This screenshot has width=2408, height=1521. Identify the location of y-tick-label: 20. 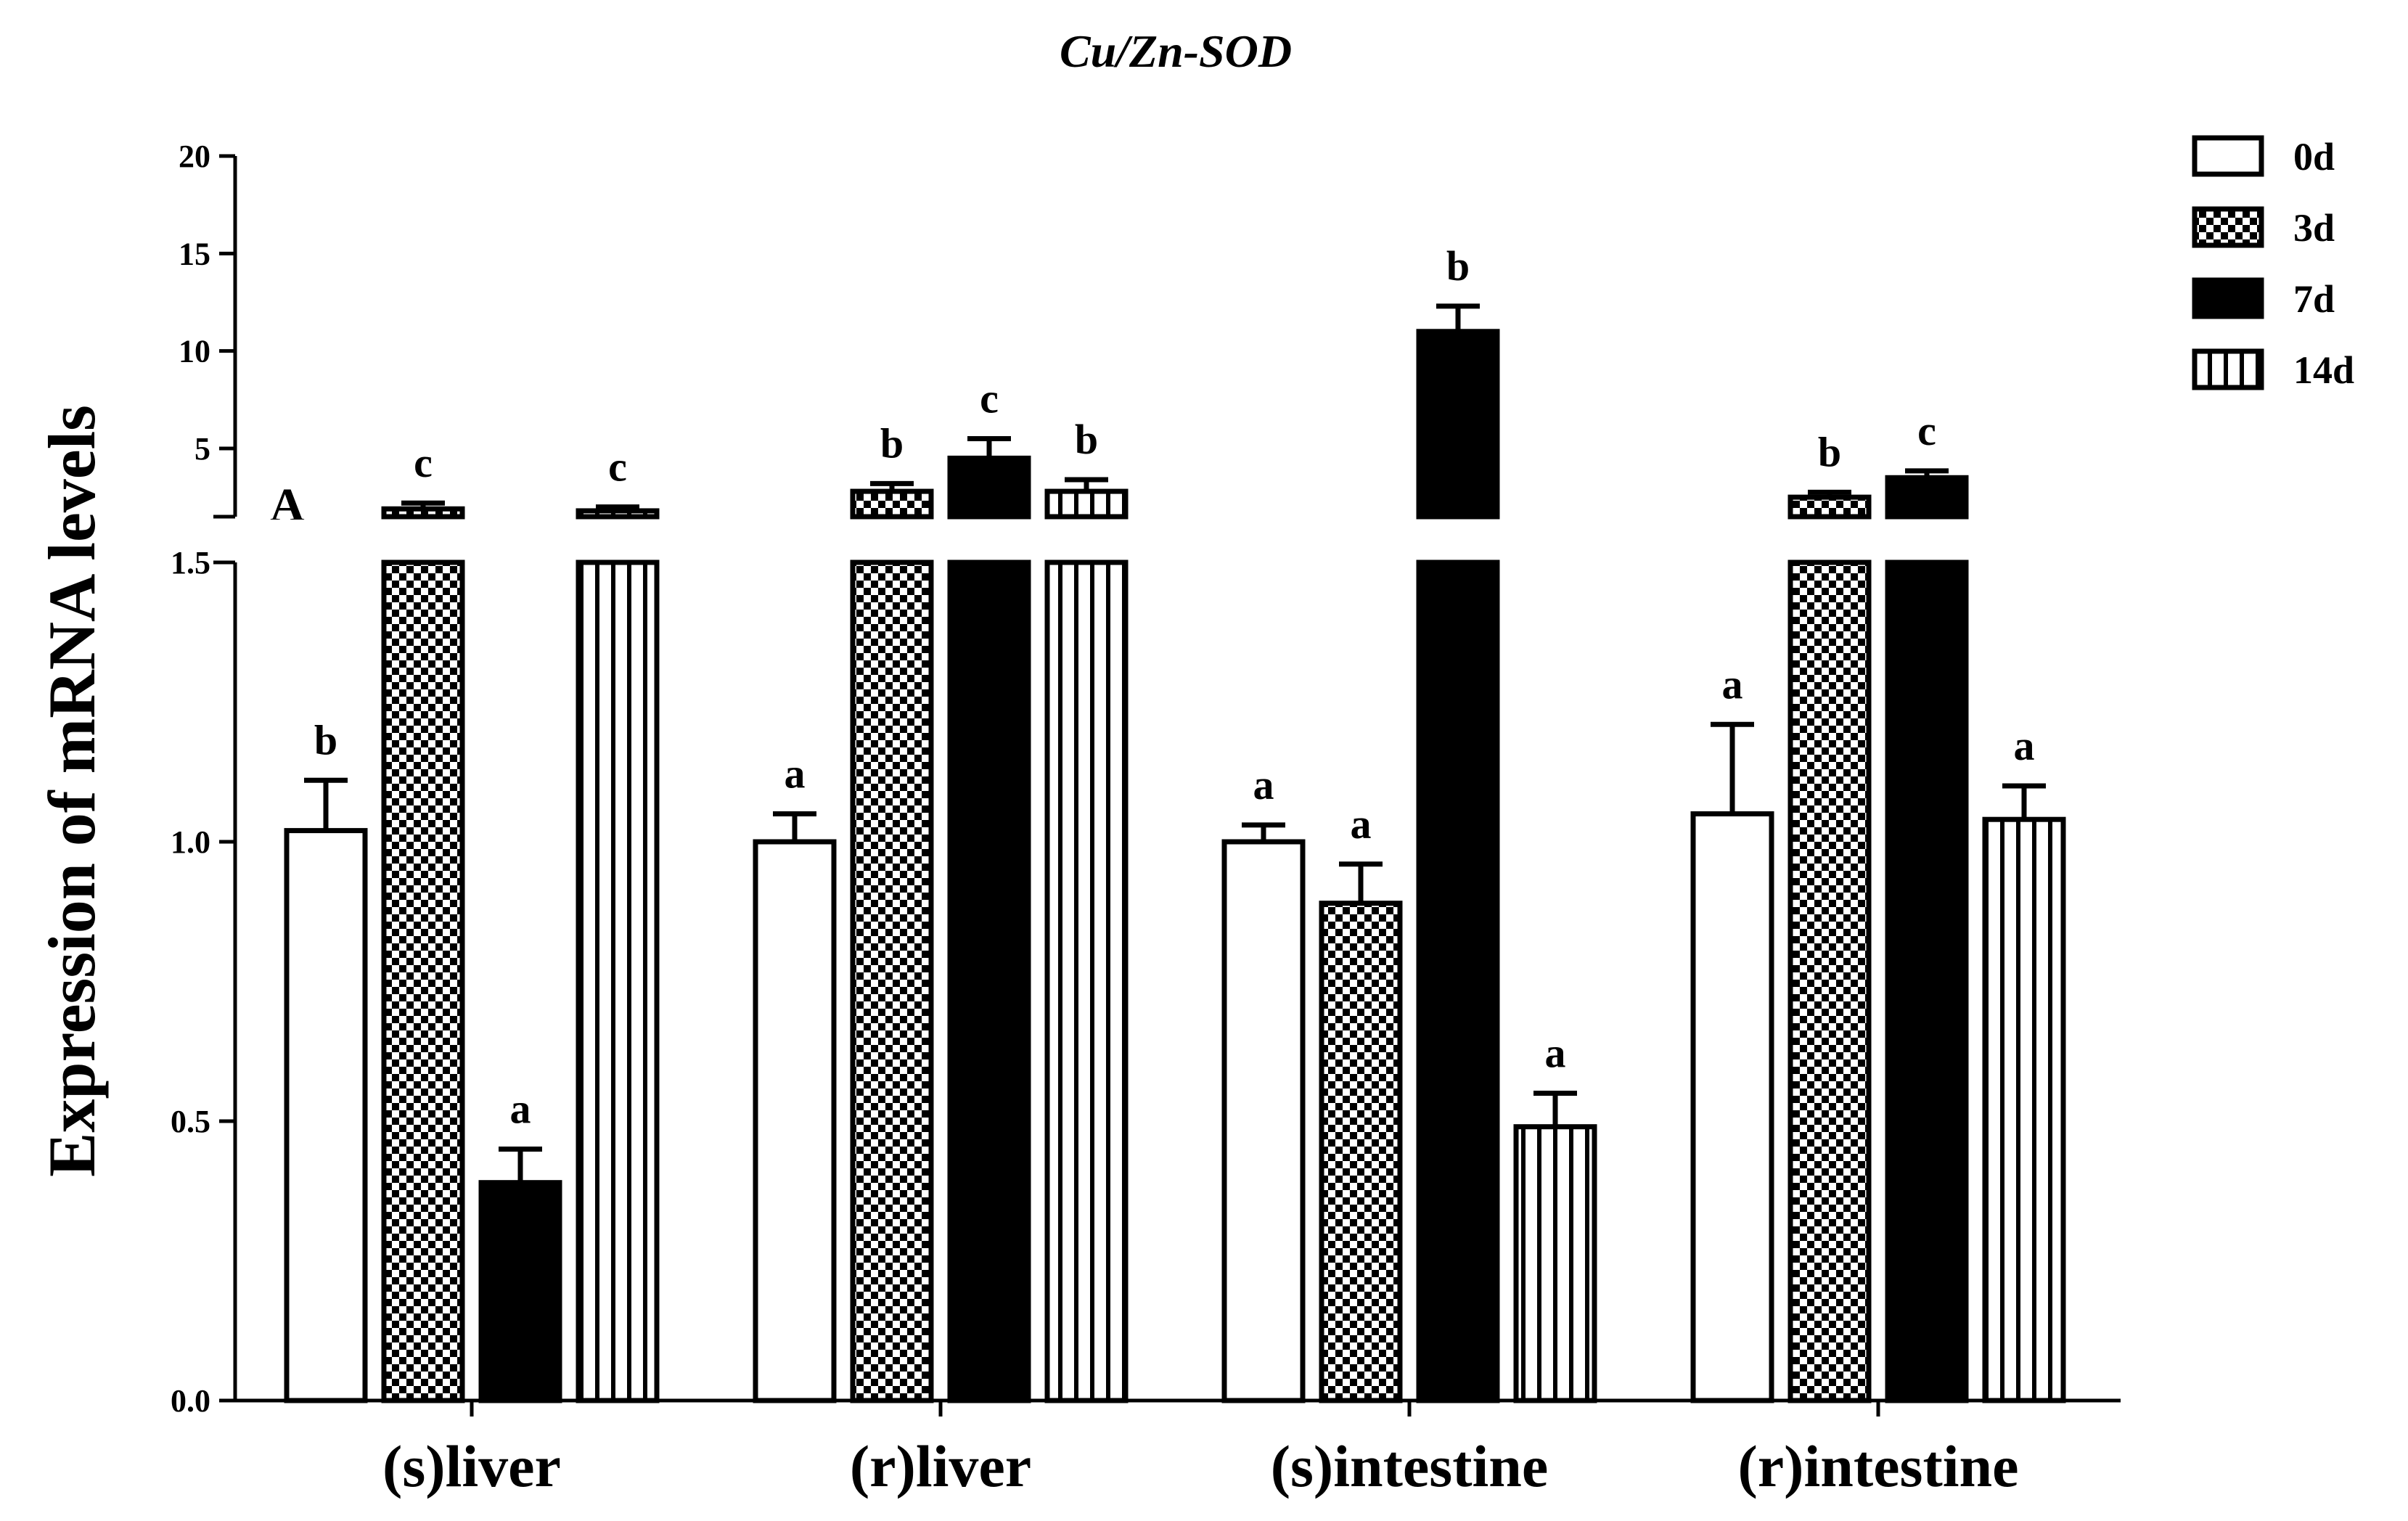
(195, 156).